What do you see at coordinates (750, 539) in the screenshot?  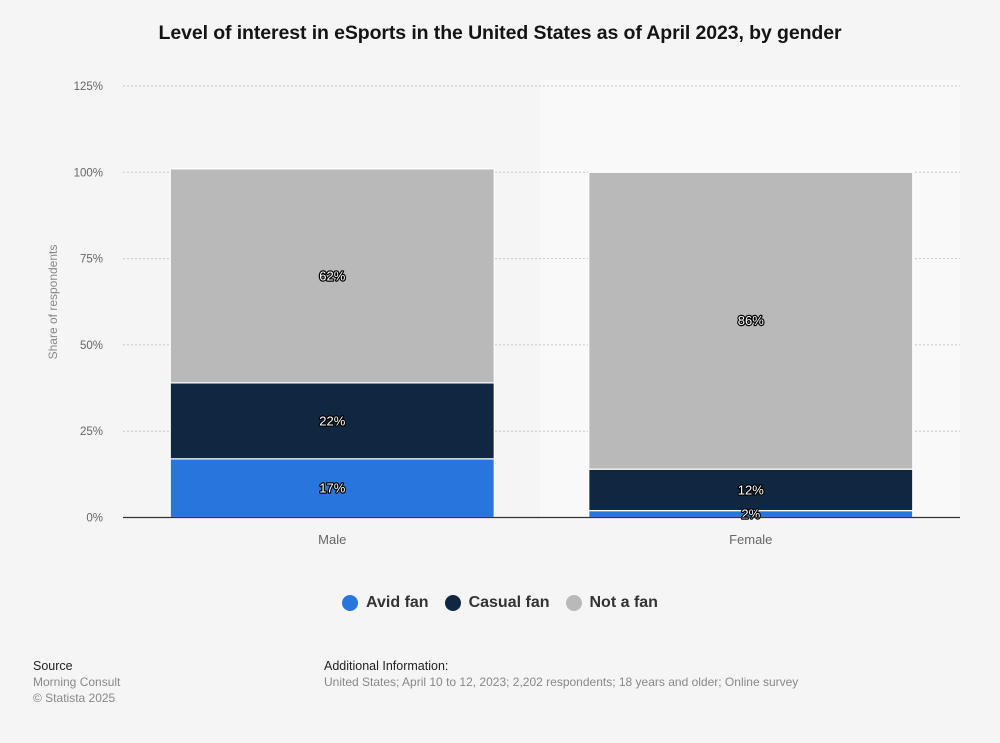 I see `x-tick-label: Female` at bounding box center [750, 539].